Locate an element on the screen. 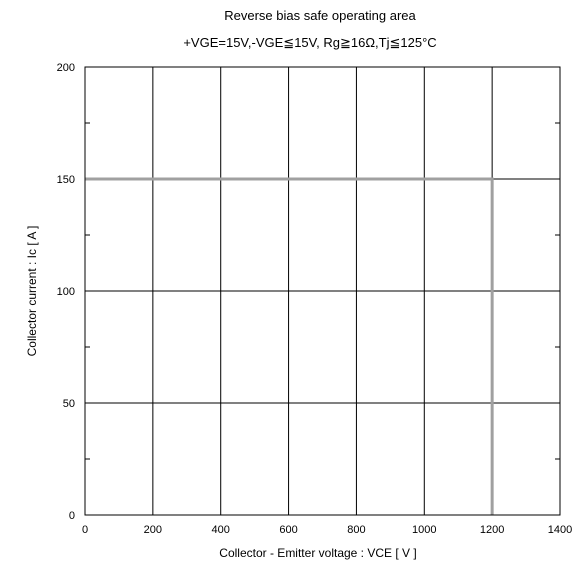 Image resolution: width=579 pixels, height=565 pixels. x-axis-label: Collector - Emitter voltage : VCE [ V ] is located at coordinates (317, 553).